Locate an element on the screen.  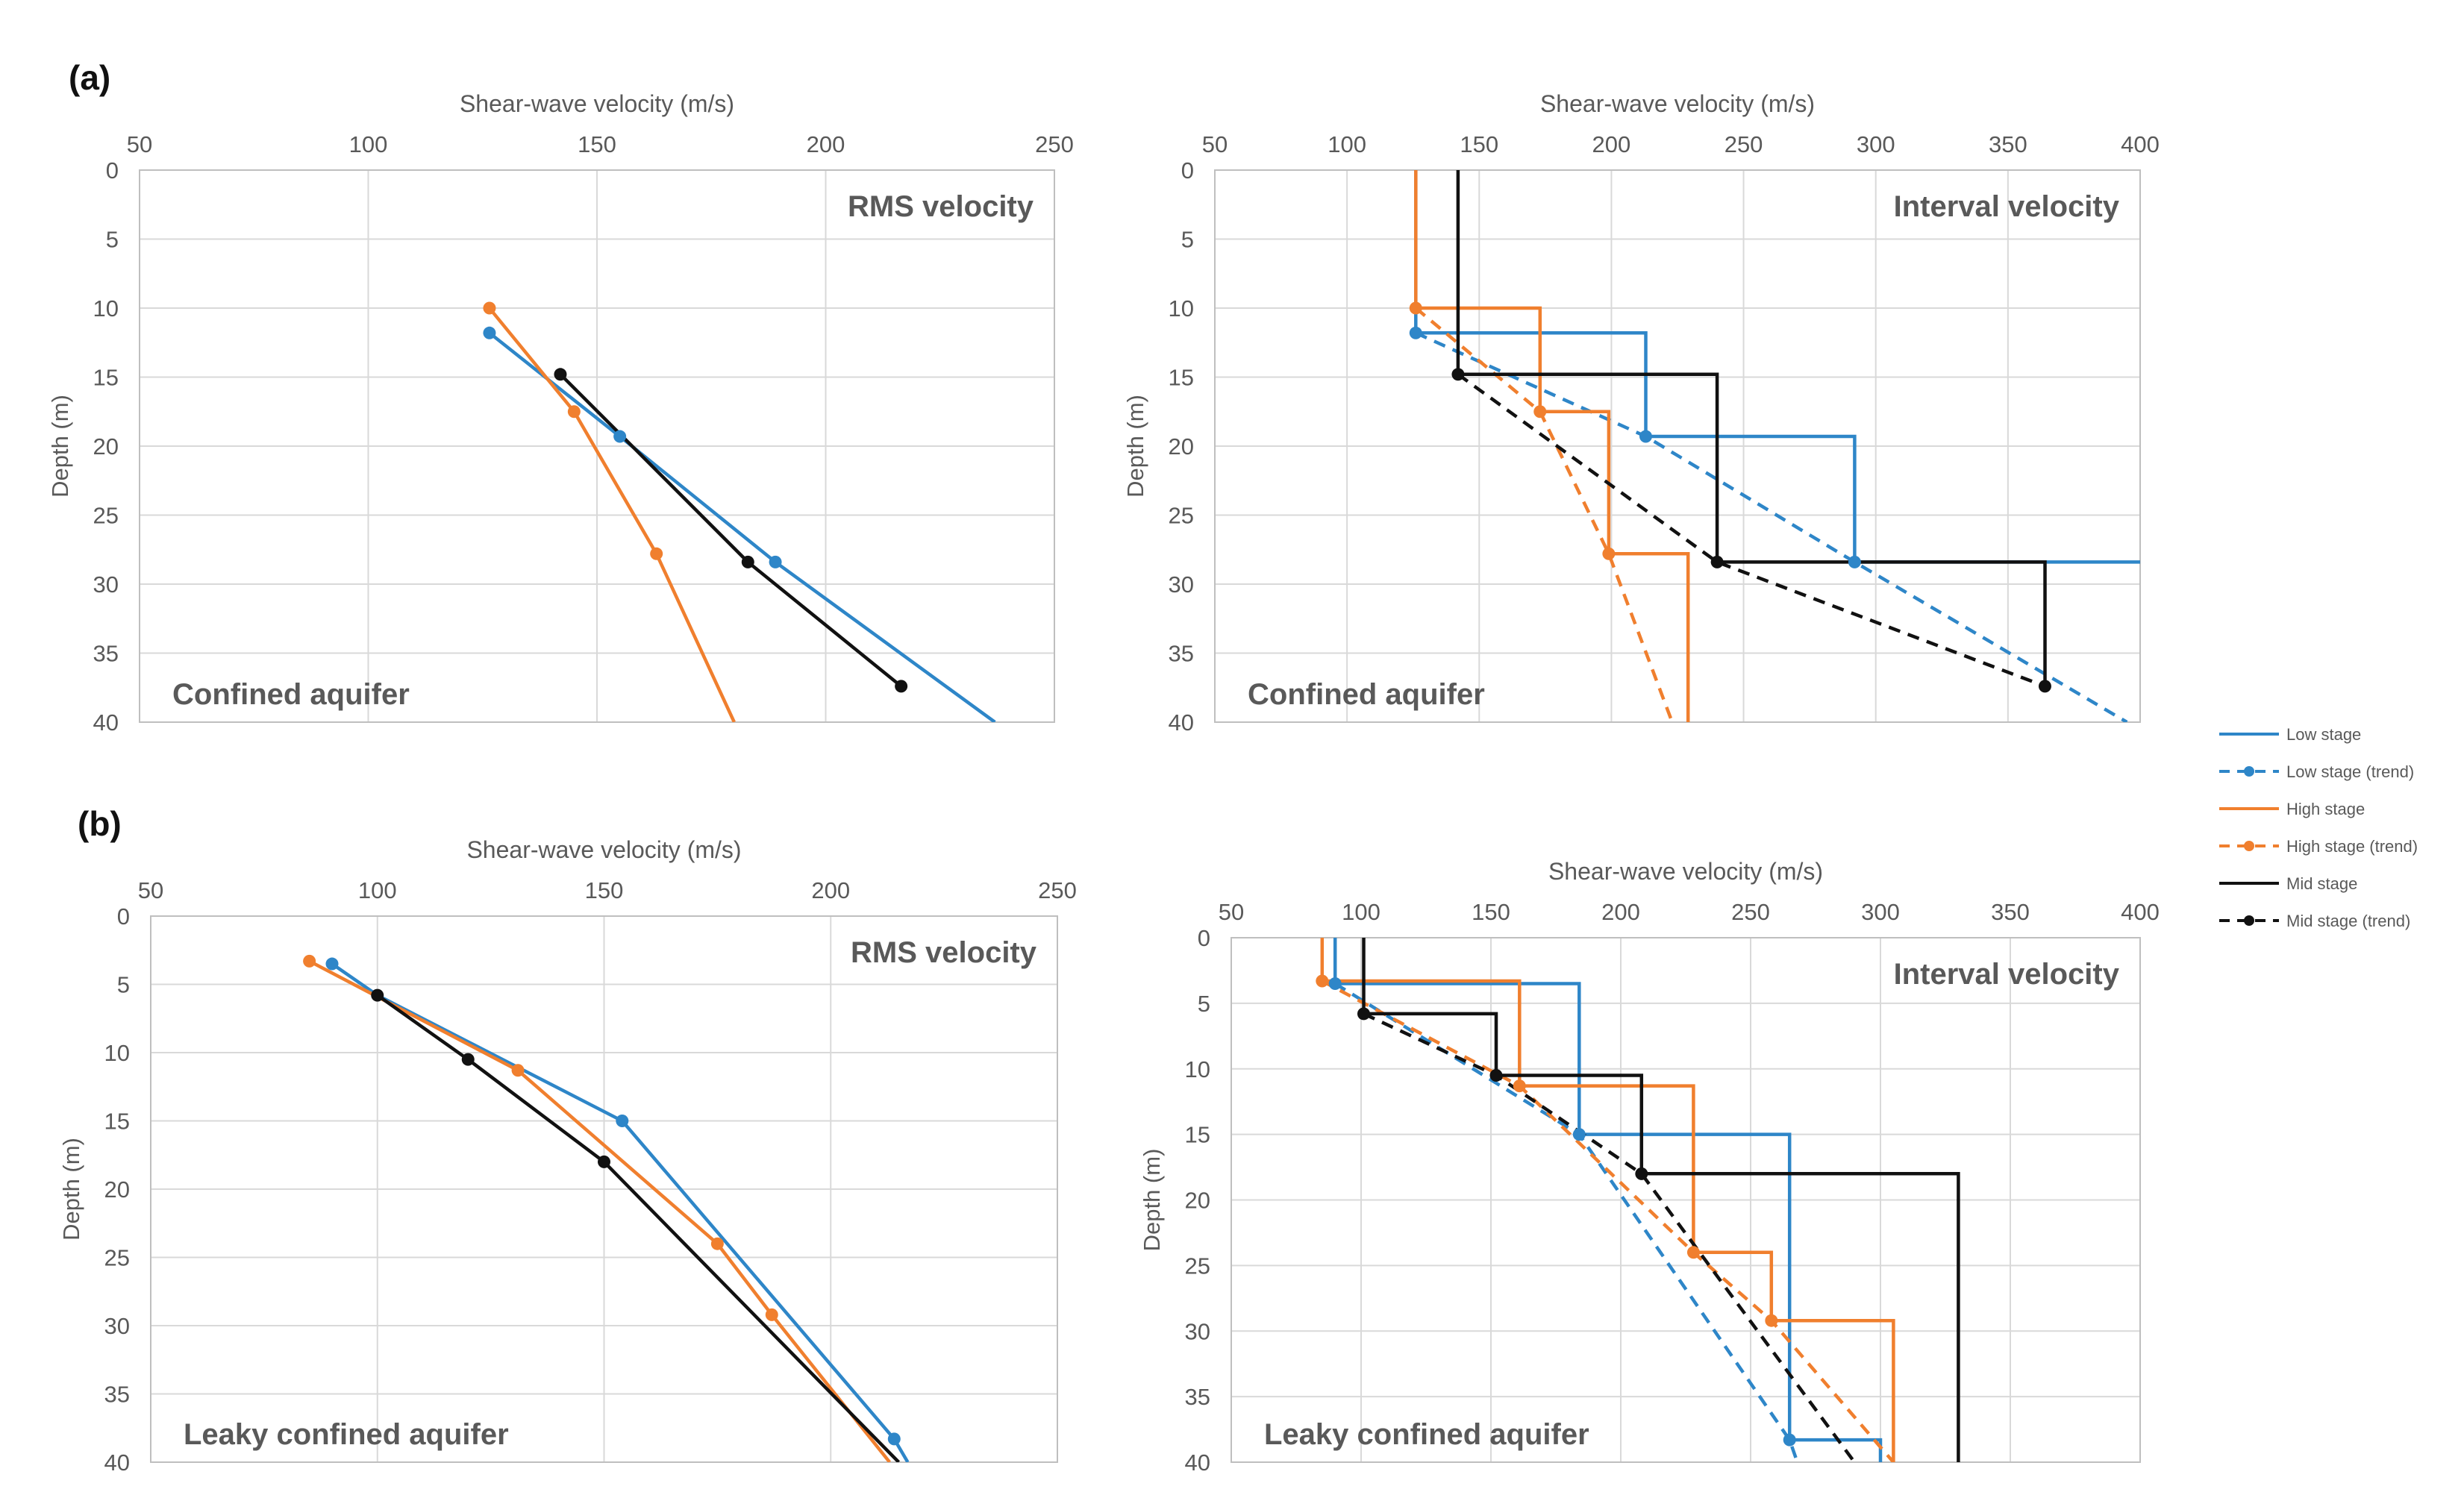
y-tick-label: 30 is located at coordinates (117, 1326).